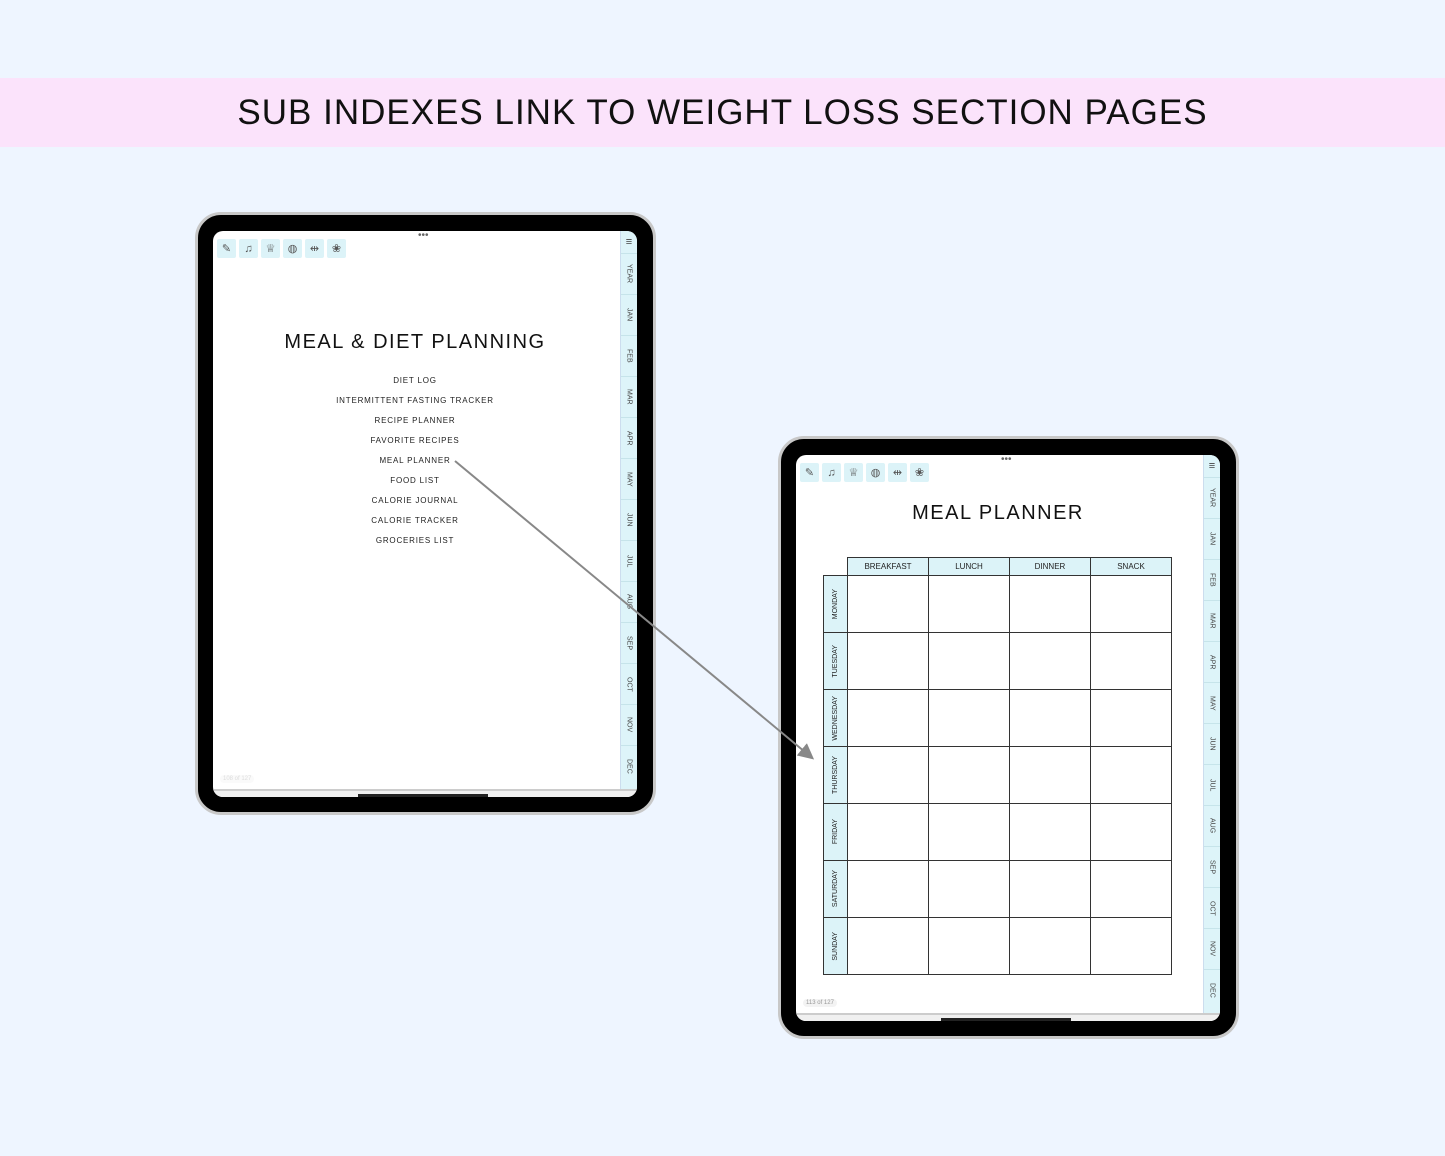 The image size is (1445, 1156). Describe the element at coordinates (415, 420) in the screenshot. I see `sub-index-link: RECIPE PLANNER` at that location.